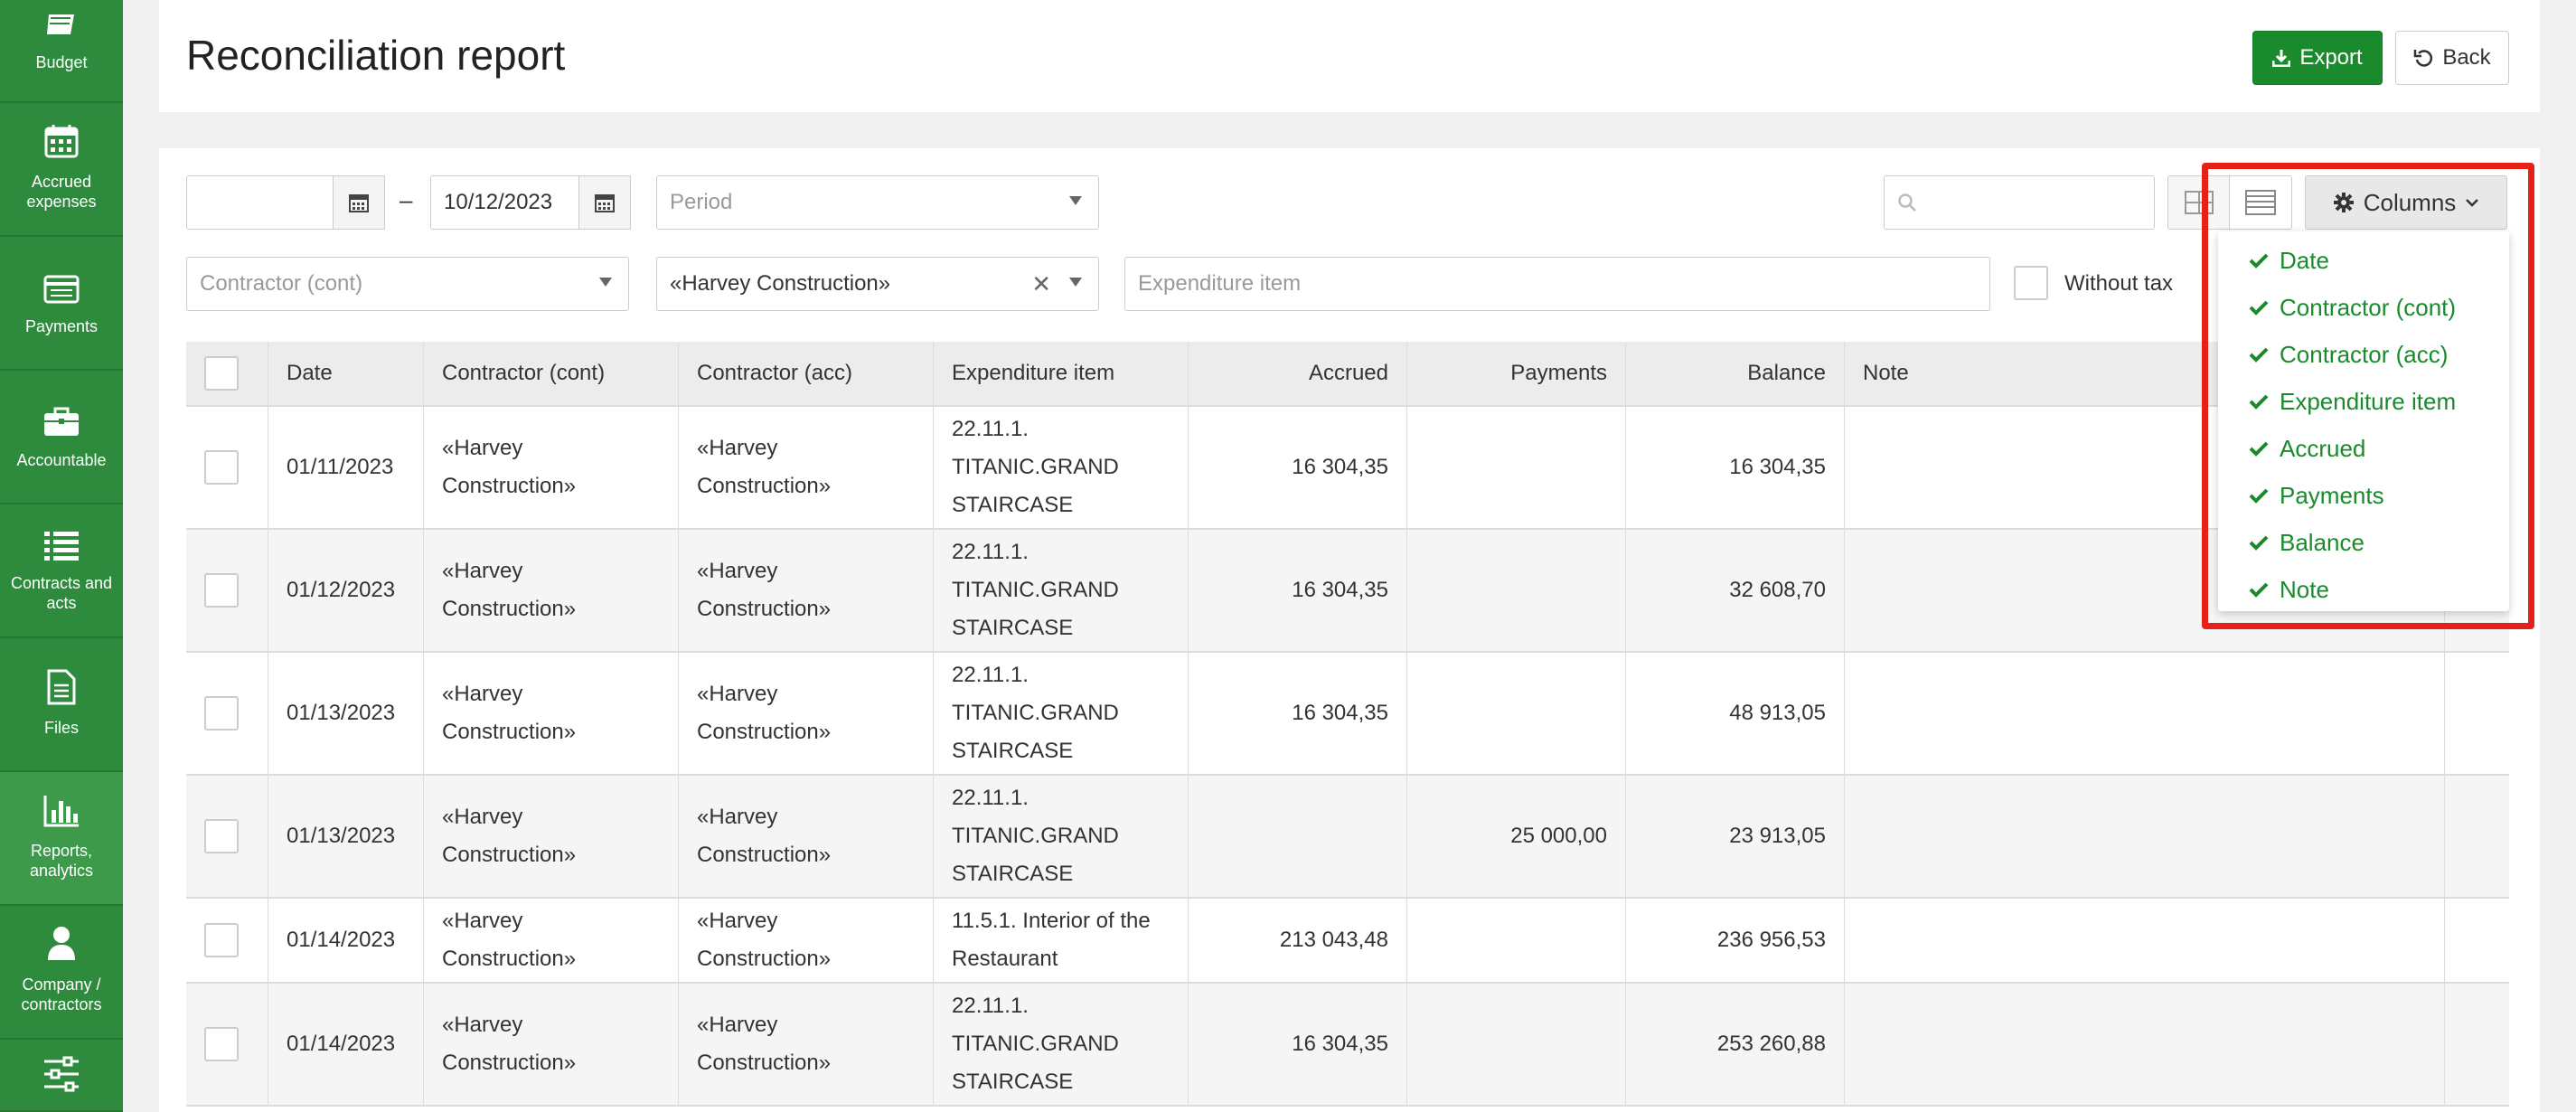  Describe the element at coordinates (359, 202) in the screenshot. I see `date-from-calendar-button` at that location.